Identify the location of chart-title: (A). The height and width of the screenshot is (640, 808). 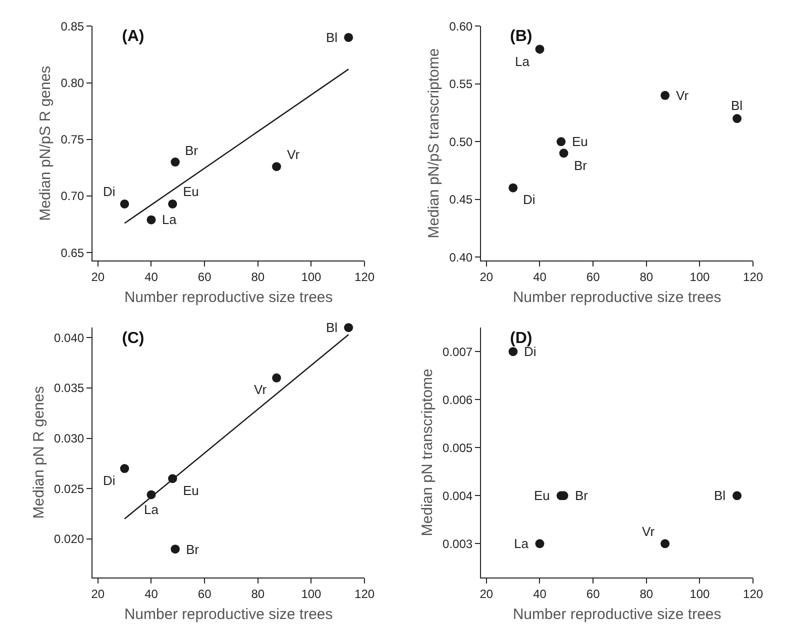
(133, 36).